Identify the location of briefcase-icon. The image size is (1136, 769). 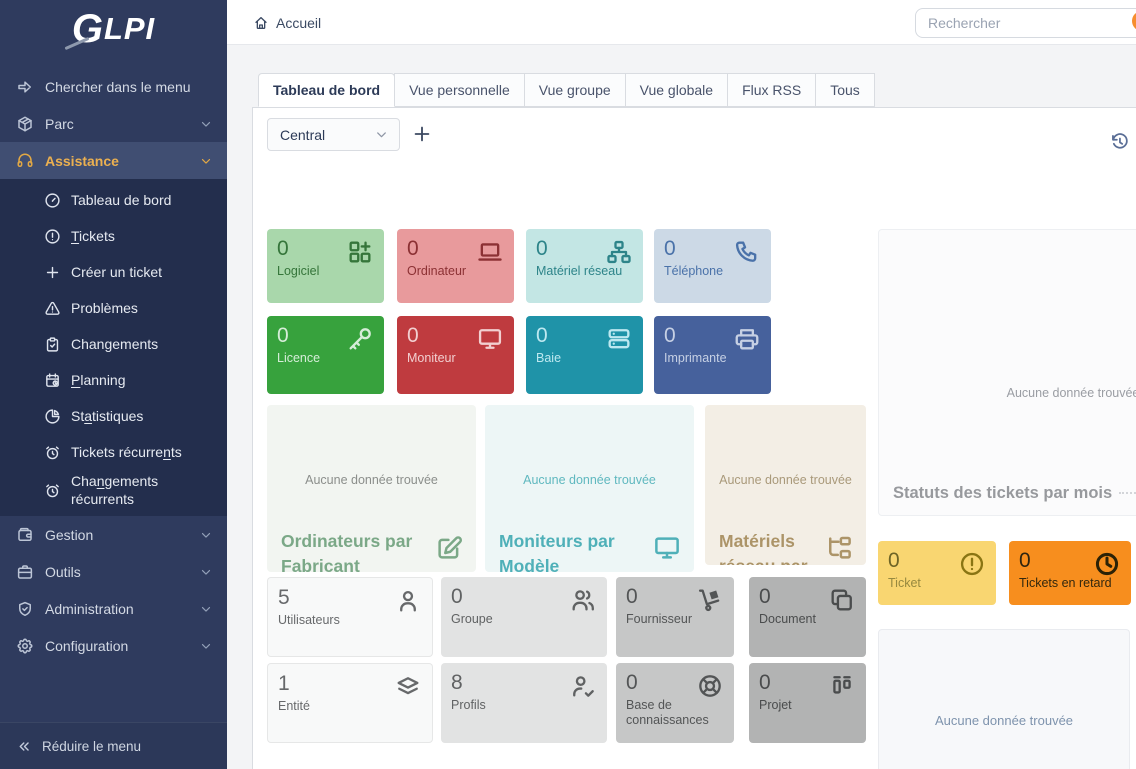
(25, 572).